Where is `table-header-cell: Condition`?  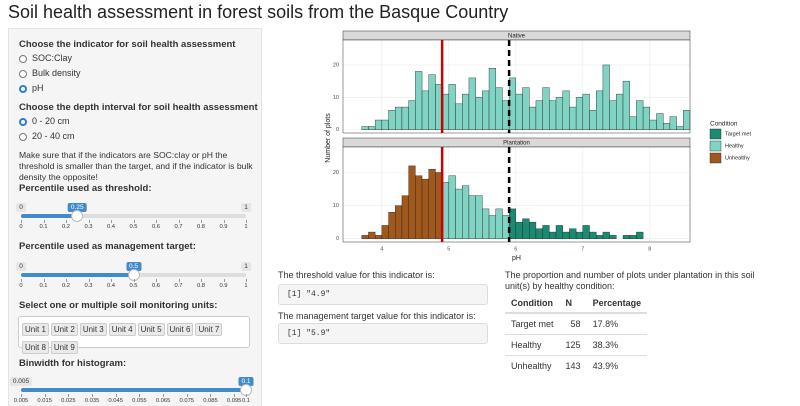 table-header-cell: Condition is located at coordinates (532, 304).